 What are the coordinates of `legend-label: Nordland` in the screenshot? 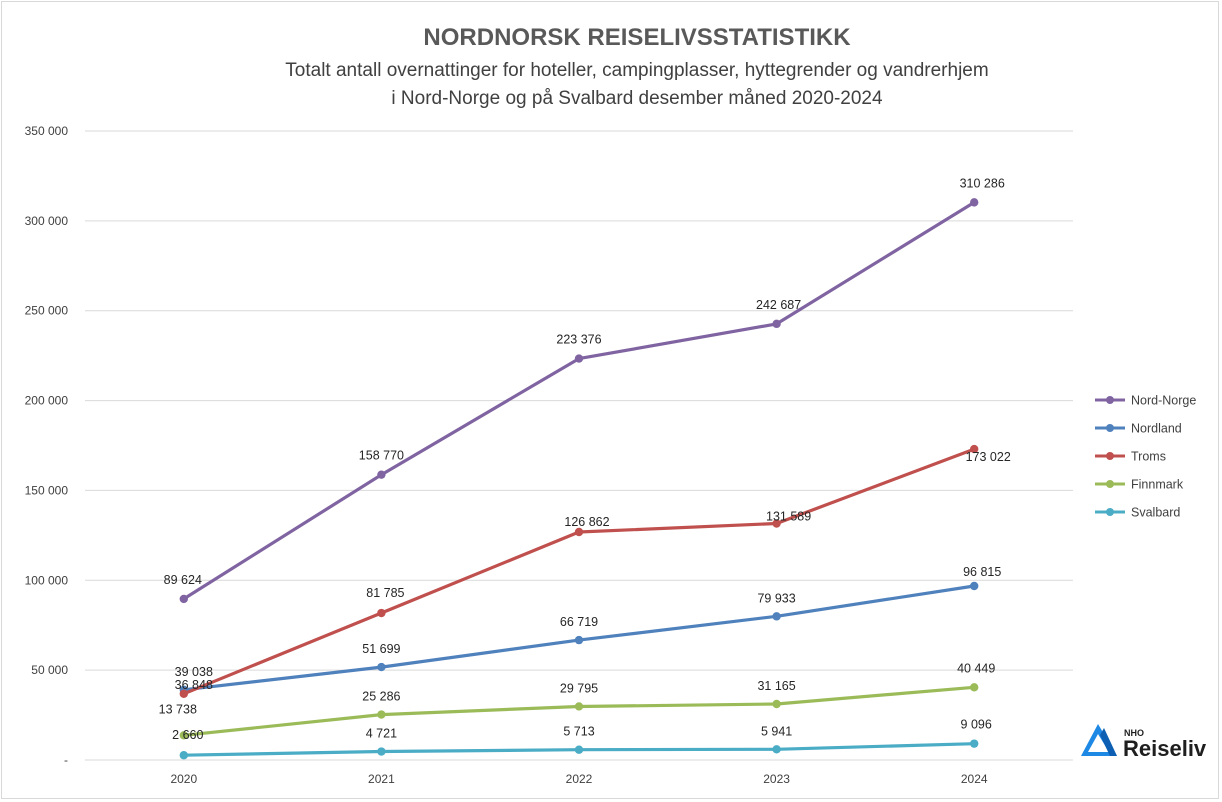 It's located at (1156, 429).